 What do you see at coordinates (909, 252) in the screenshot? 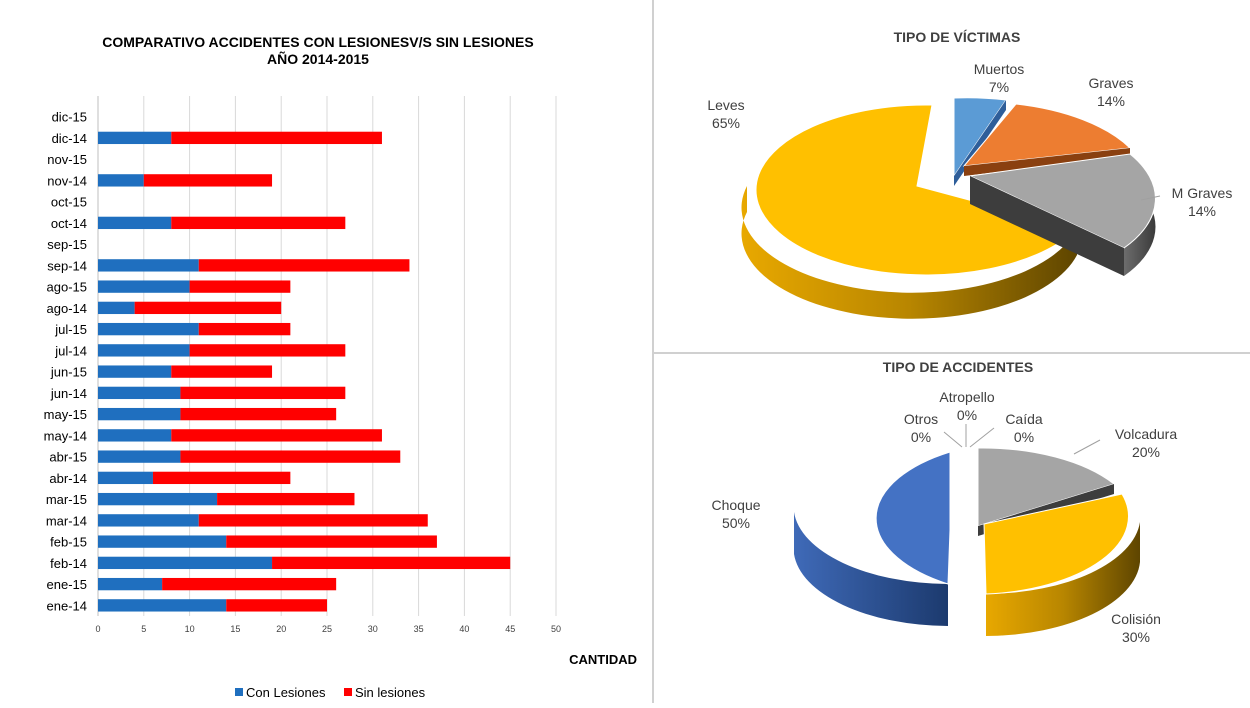
I see `pie-slice-leves-side` at bounding box center [909, 252].